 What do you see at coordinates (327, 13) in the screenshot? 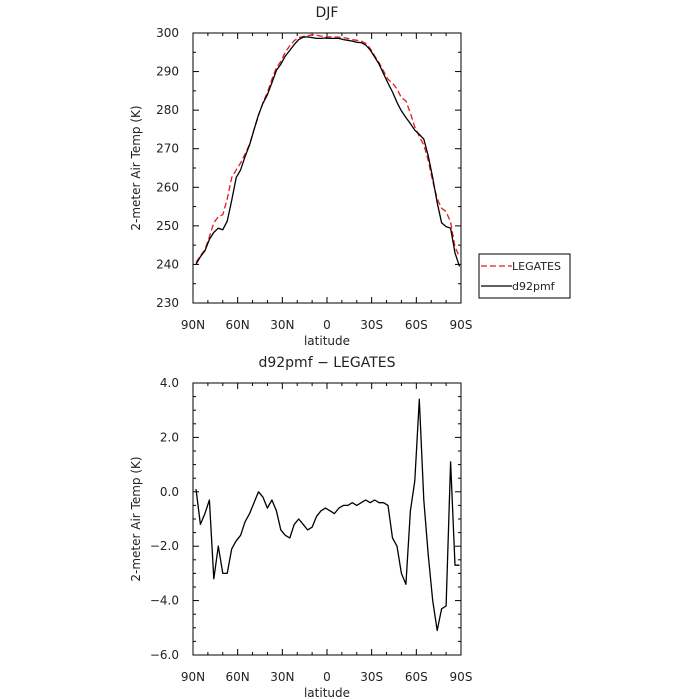
I see `chart-title: DJF` at bounding box center [327, 13].